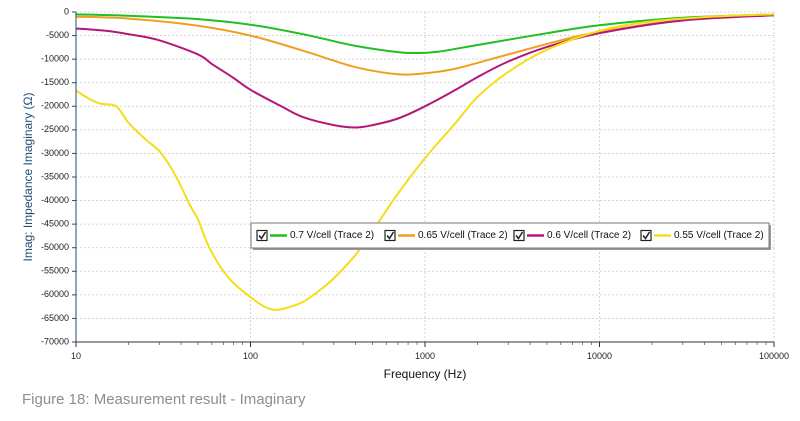 The width and height of the screenshot is (800, 421). What do you see at coordinates (599, 356) in the screenshot?
I see `x-tick-label: 10000` at bounding box center [599, 356].